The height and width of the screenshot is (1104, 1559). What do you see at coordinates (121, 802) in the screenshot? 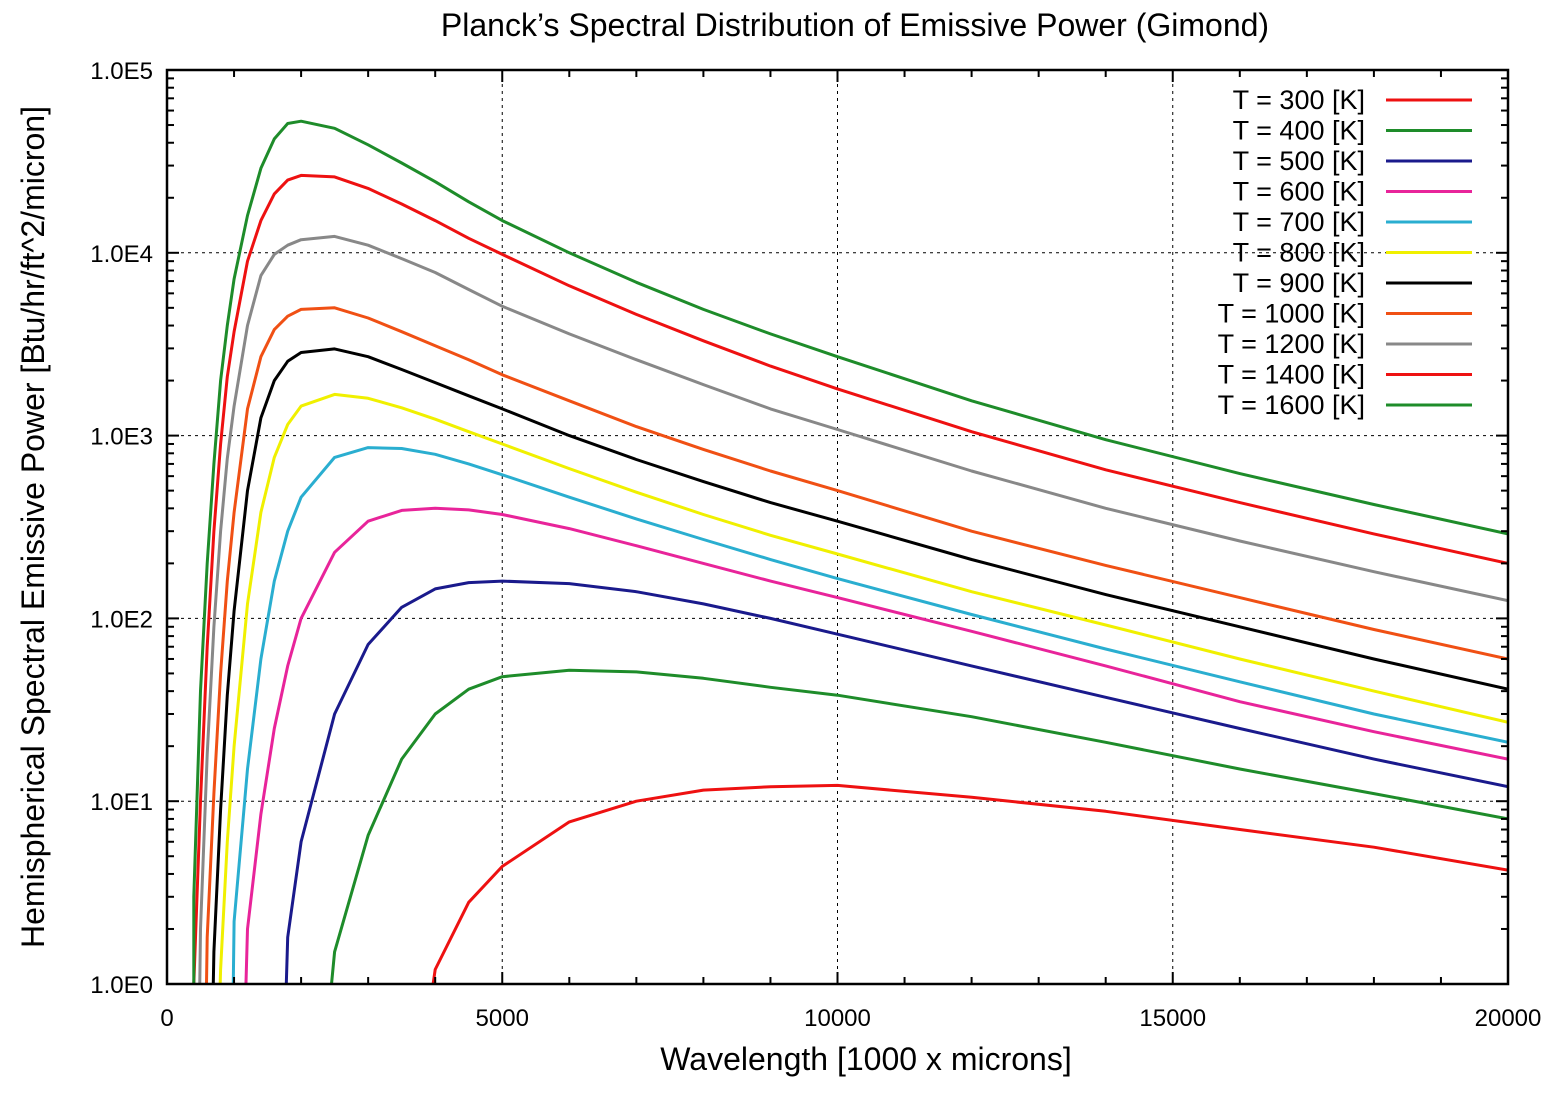
I see `y-tick-label: 1.0E1` at bounding box center [121, 802].